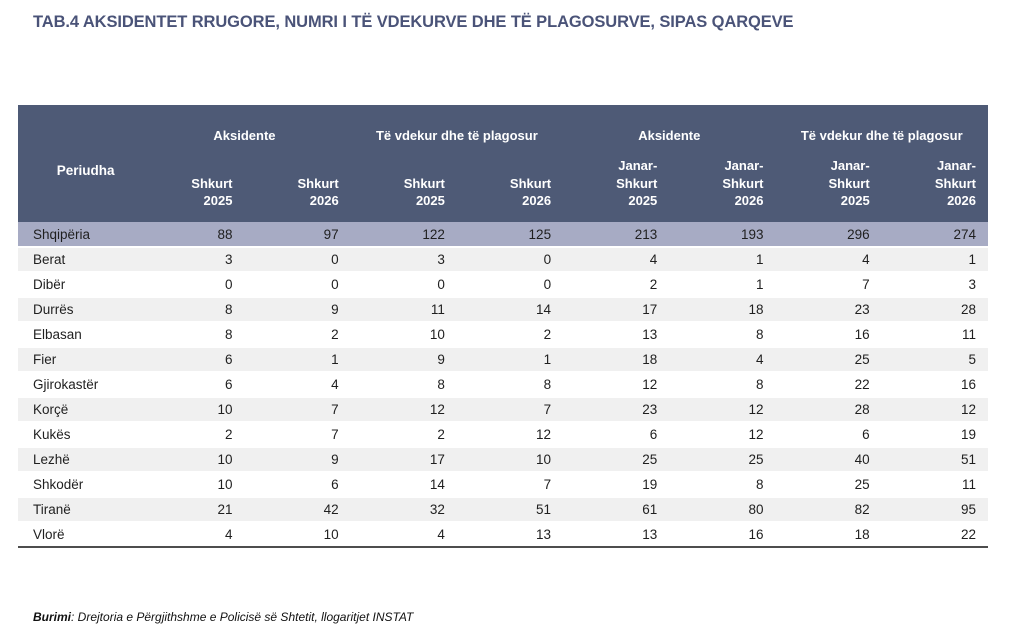 The width and height of the screenshot is (1024, 639). Describe the element at coordinates (616, 510) in the screenshot. I see `cell-value: 61` at that location.